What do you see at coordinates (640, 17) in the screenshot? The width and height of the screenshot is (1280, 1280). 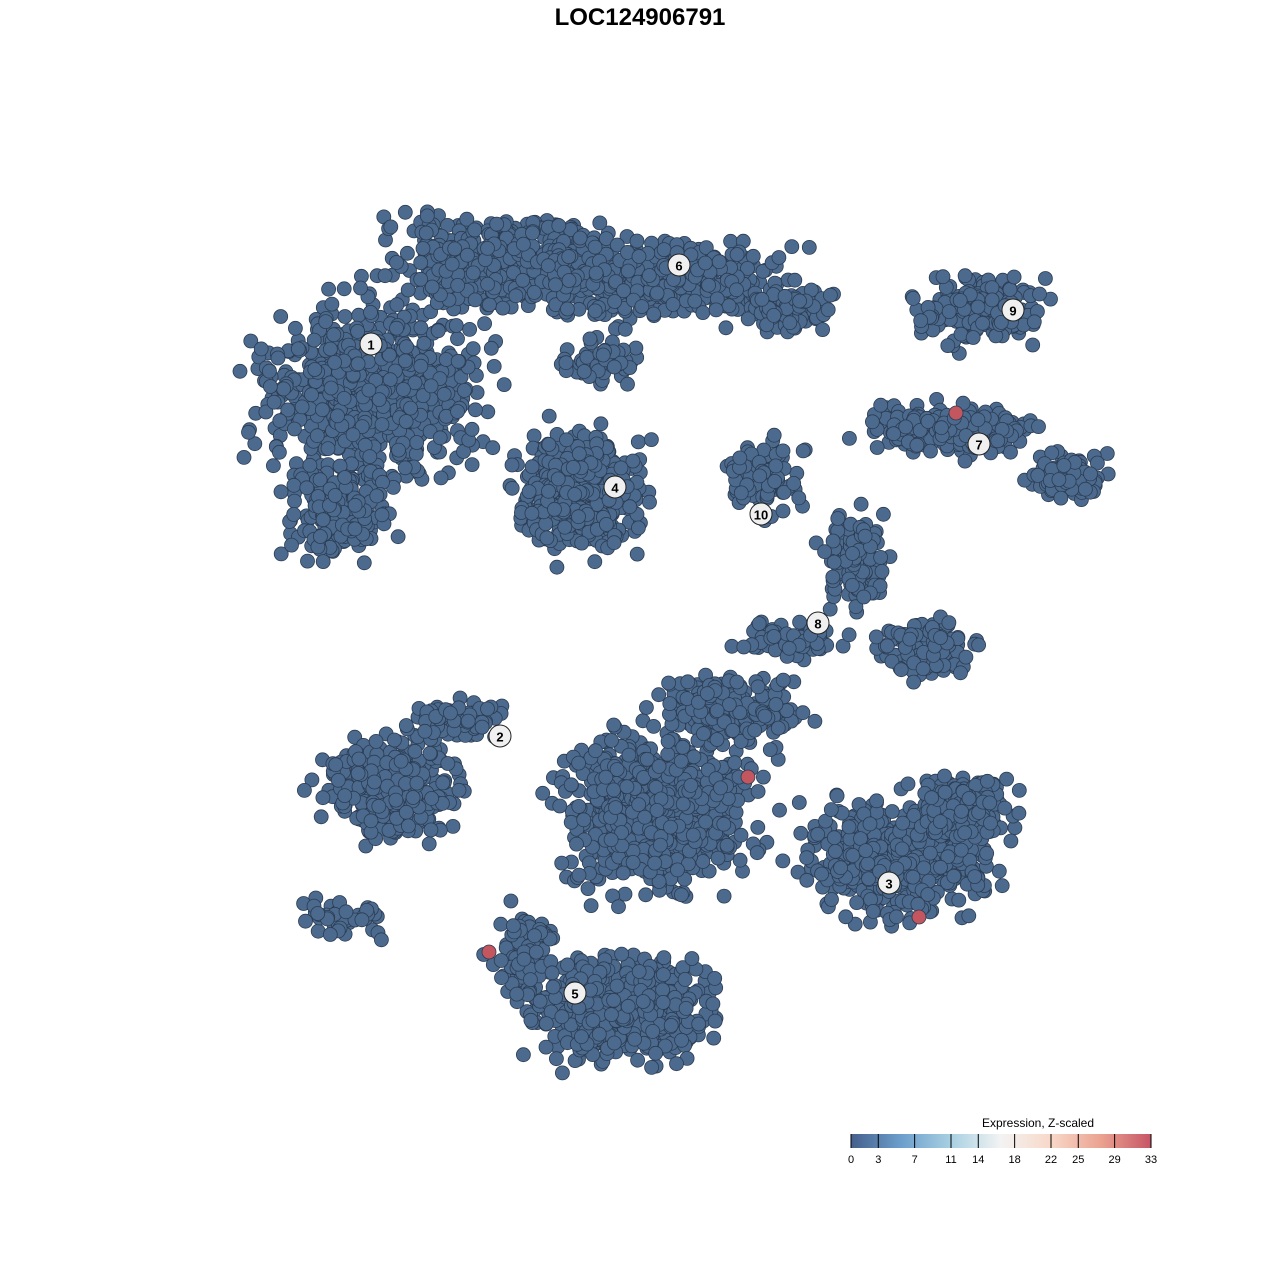 I see `chart-title: LOC124906791` at bounding box center [640, 17].